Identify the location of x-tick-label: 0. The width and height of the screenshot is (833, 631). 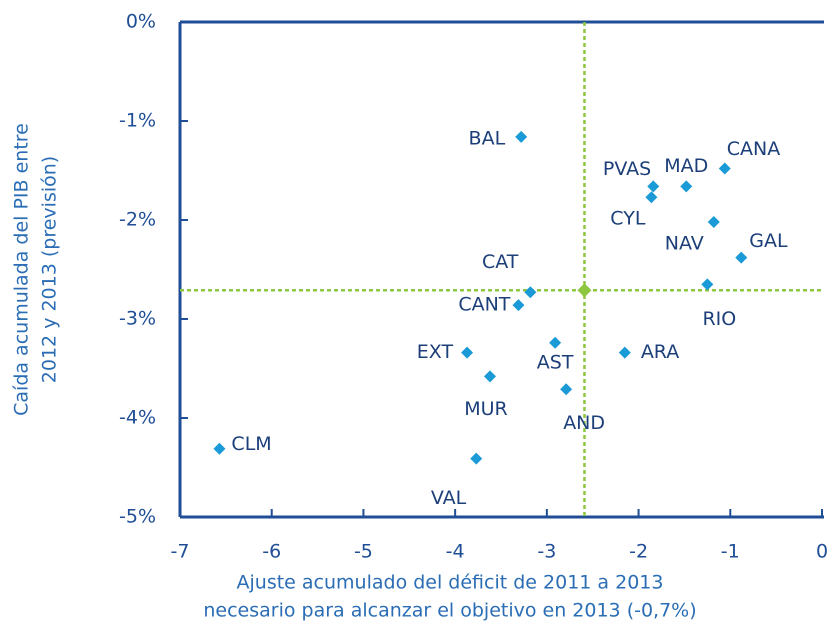
(822, 552).